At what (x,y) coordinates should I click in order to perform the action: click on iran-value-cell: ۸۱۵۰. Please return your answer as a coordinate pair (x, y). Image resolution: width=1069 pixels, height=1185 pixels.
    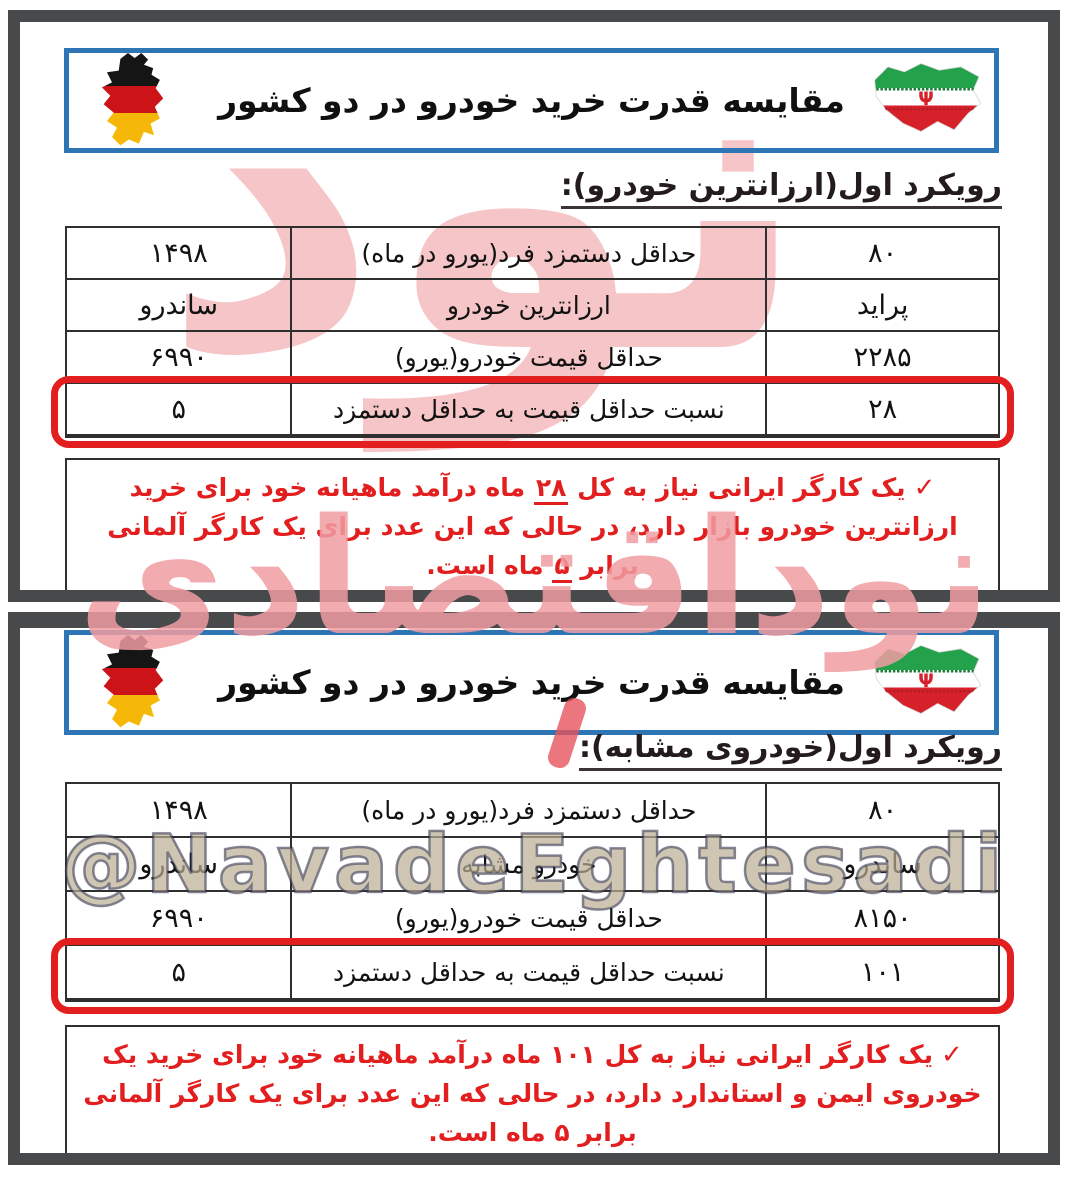
    Looking at the image, I should click on (881, 918).